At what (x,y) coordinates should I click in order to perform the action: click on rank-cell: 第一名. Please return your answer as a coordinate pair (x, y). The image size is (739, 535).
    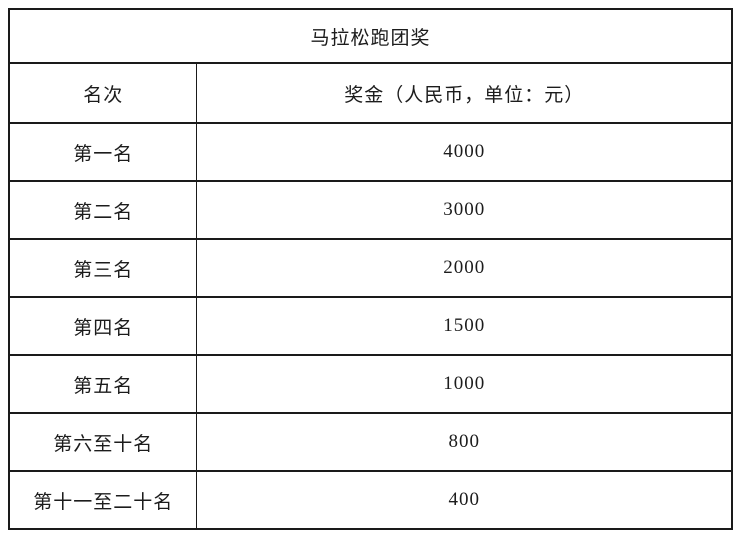
    Looking at the image, I should click on (103, 152).